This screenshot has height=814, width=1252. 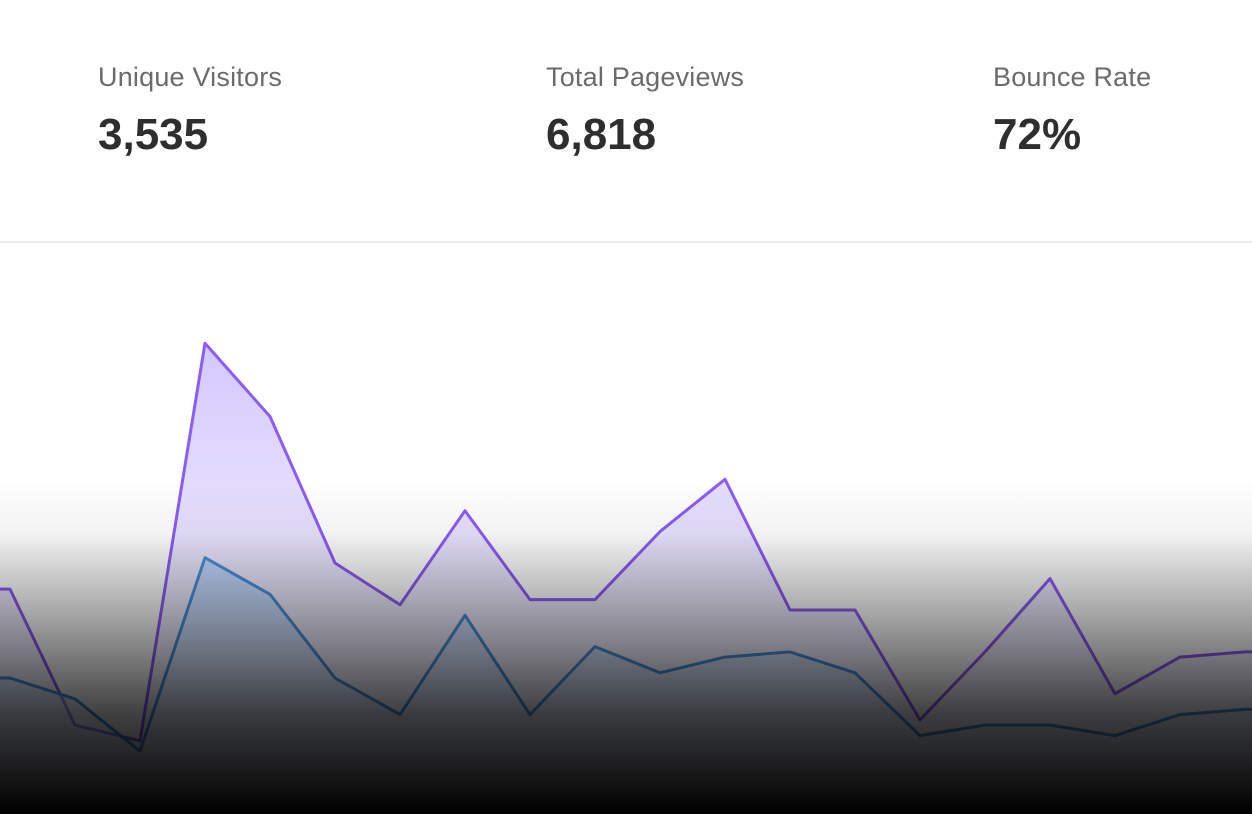 I want to click on stat-unique-visitors: Unique Visitors 3,535, so click(x=190, y=111).